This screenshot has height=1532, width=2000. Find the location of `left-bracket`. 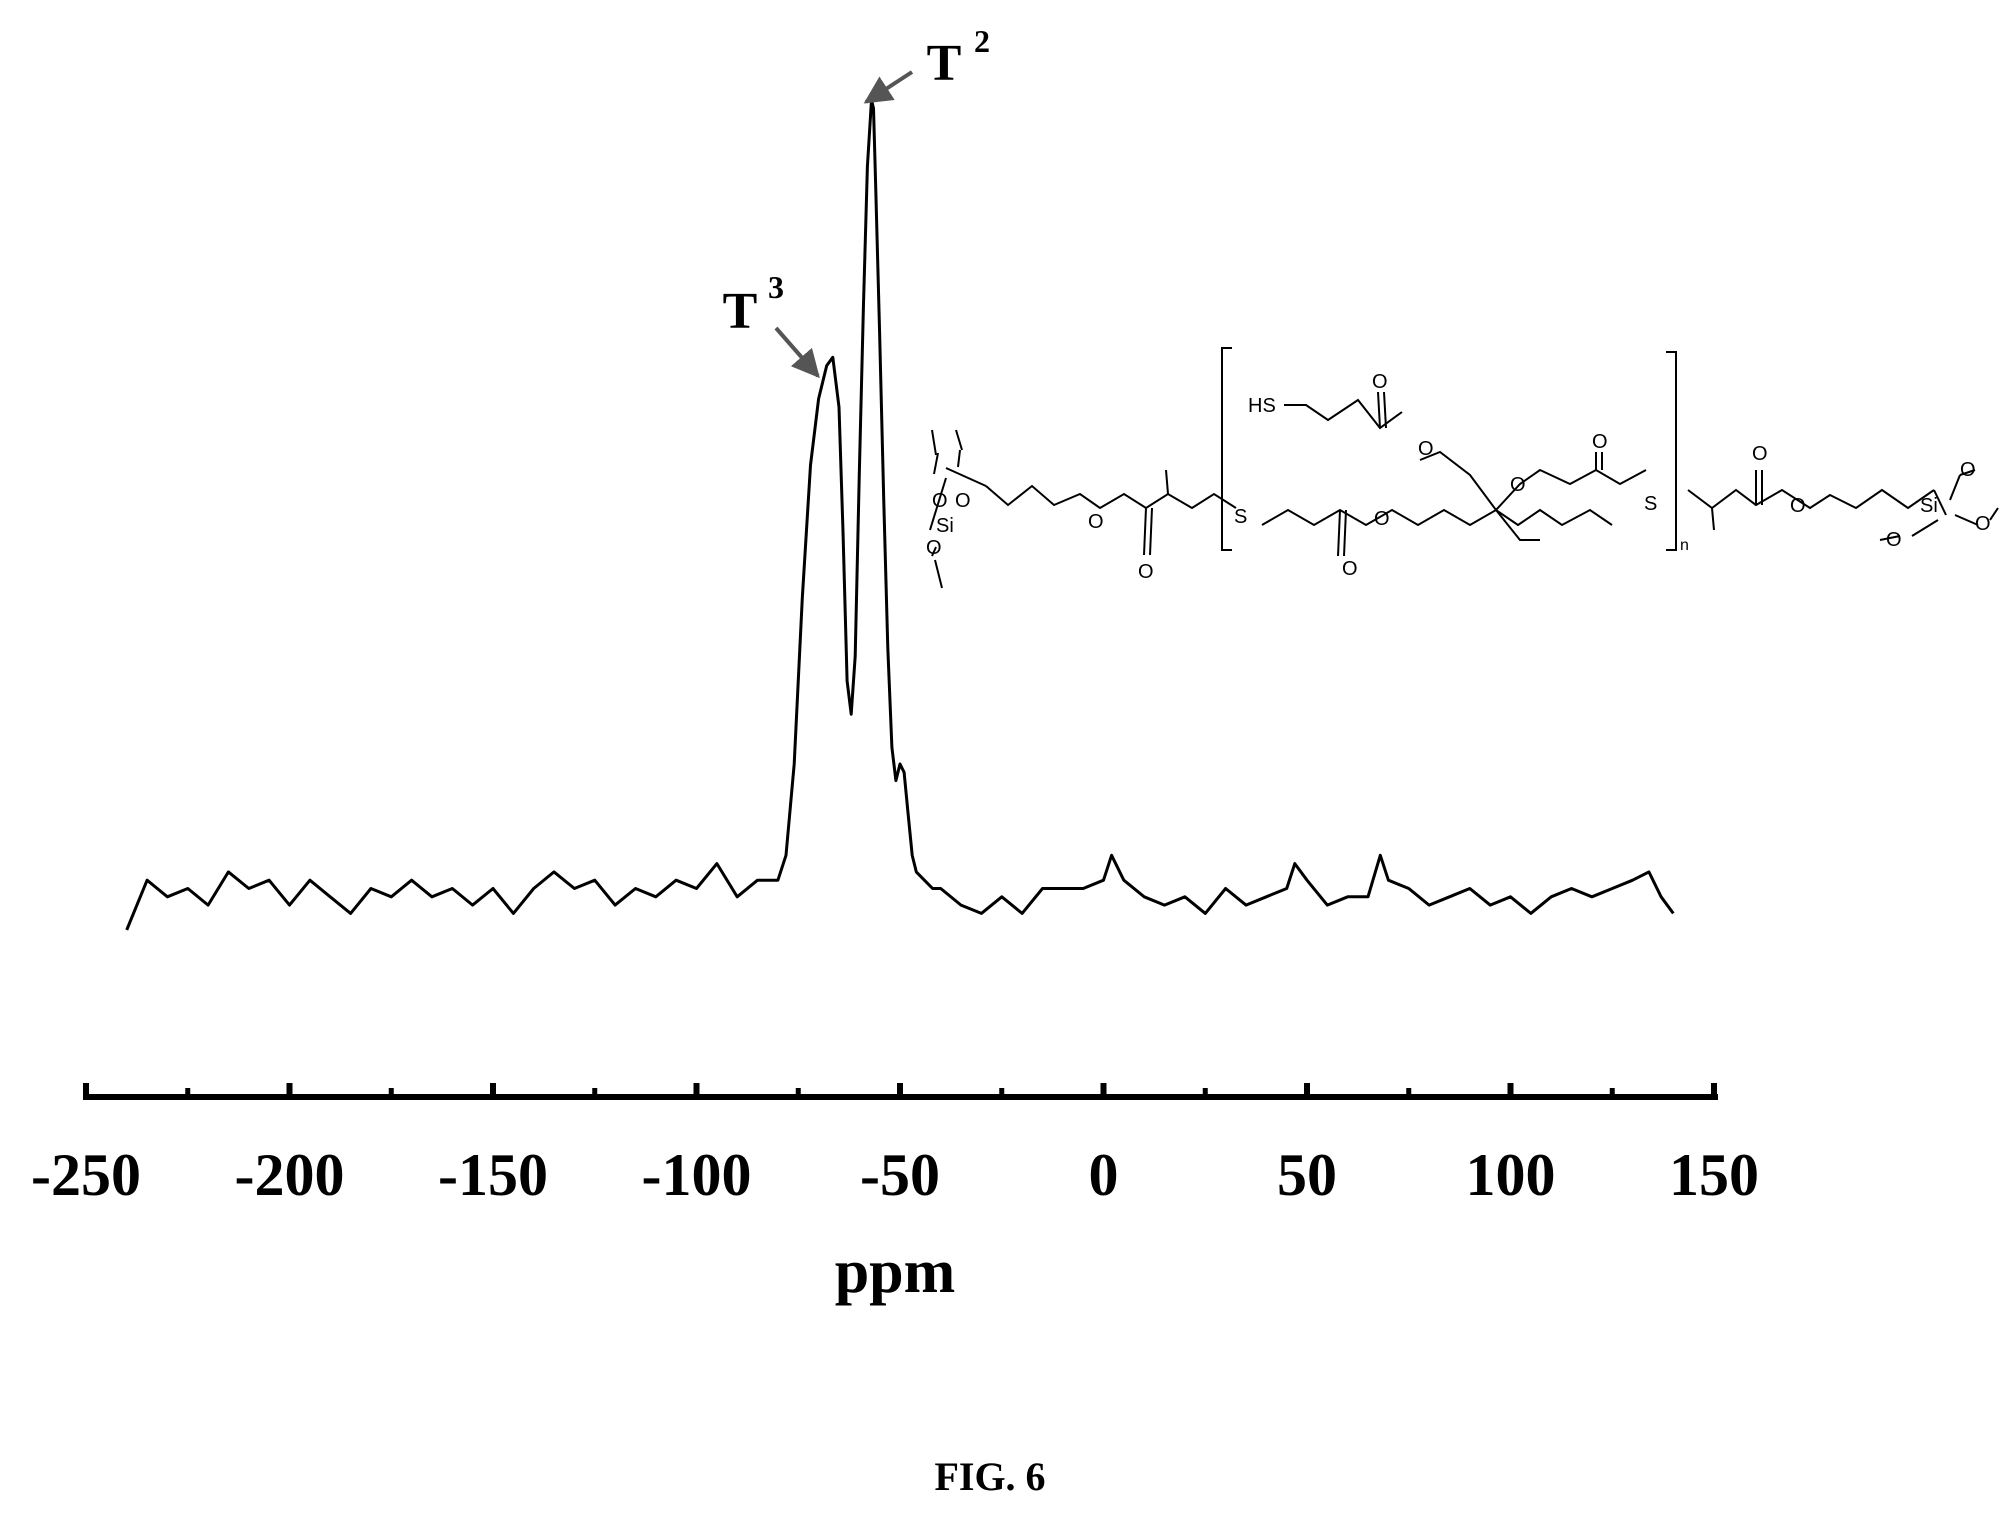

left-bracket is located at coordinates (1226, 449).